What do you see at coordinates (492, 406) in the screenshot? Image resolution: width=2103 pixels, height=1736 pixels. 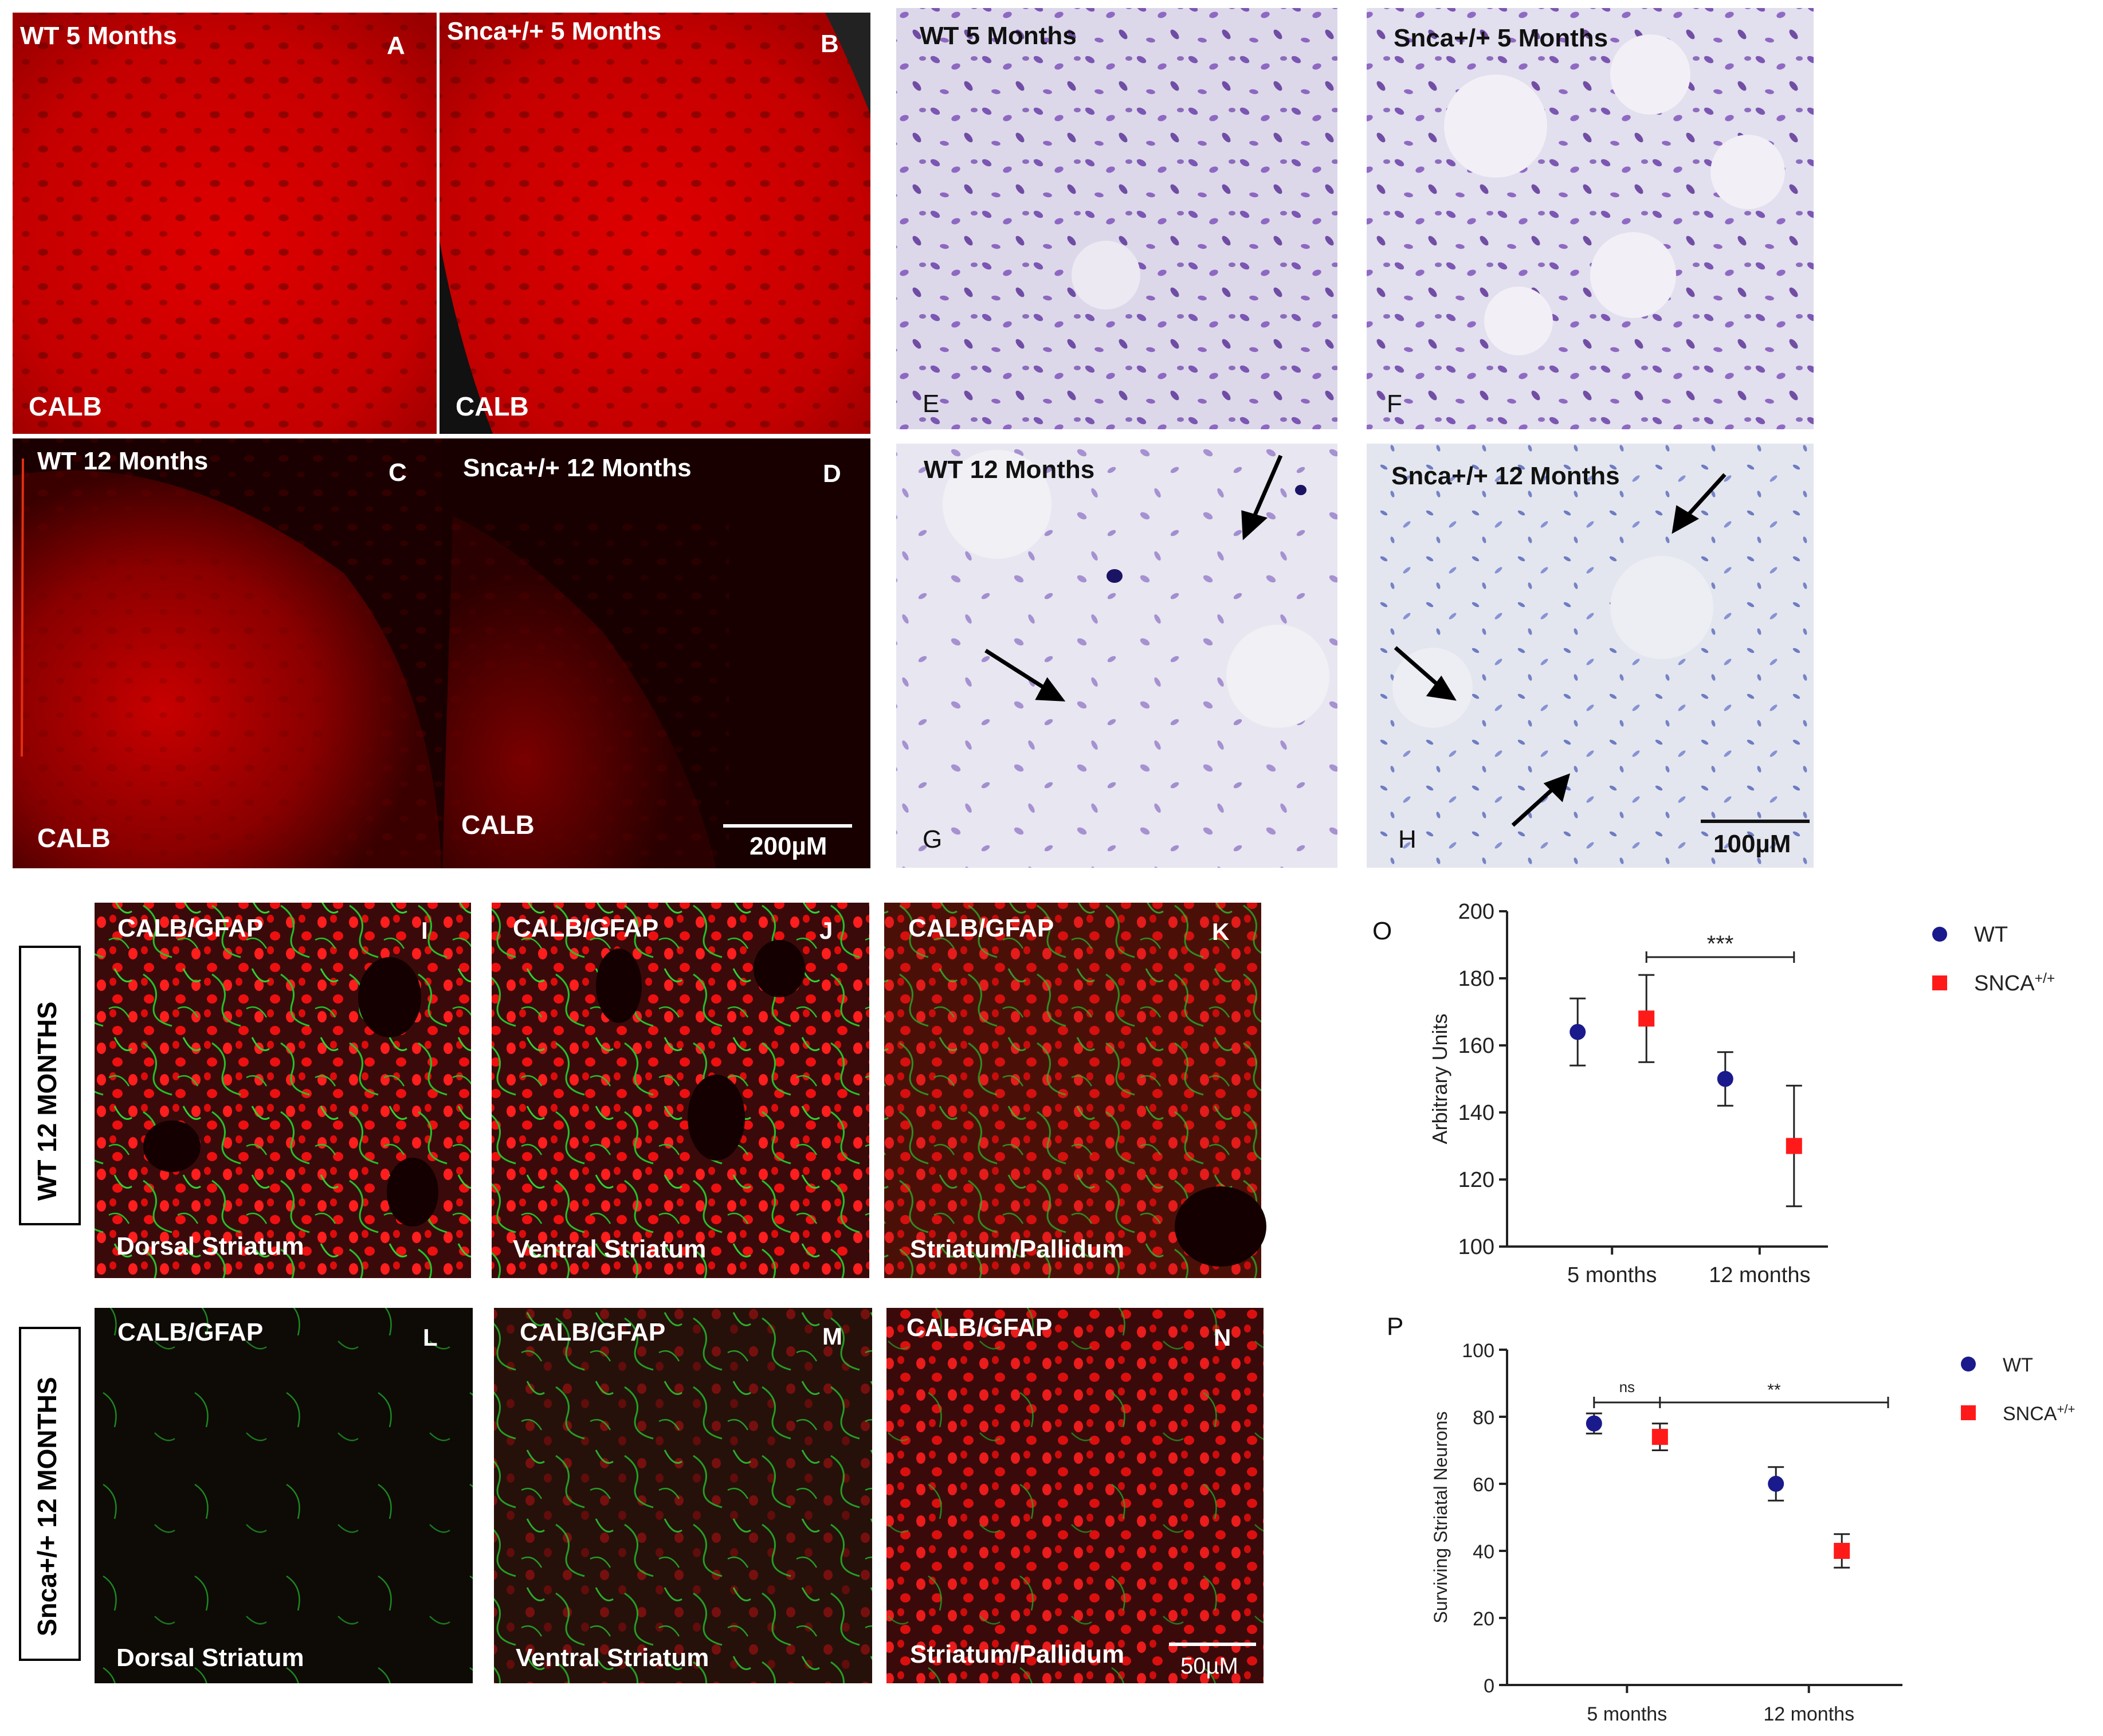 I see `panel-b-stain: CALB` at bounding box center [492, 406].